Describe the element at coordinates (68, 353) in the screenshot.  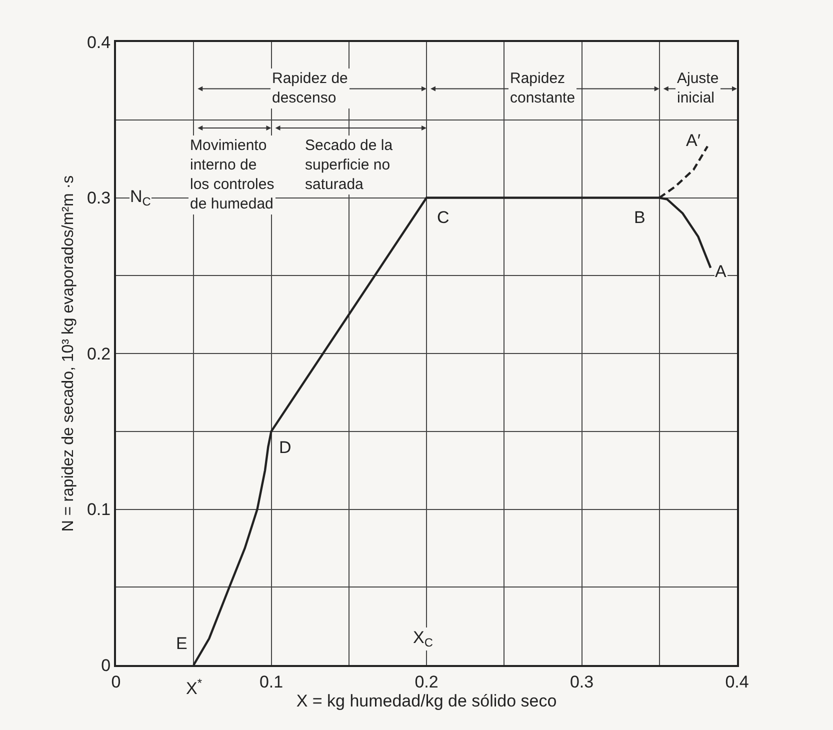
I see `y-axis-title: N = rapidez de secado, 10³ kg evaporados/m²m ·s` at that location.